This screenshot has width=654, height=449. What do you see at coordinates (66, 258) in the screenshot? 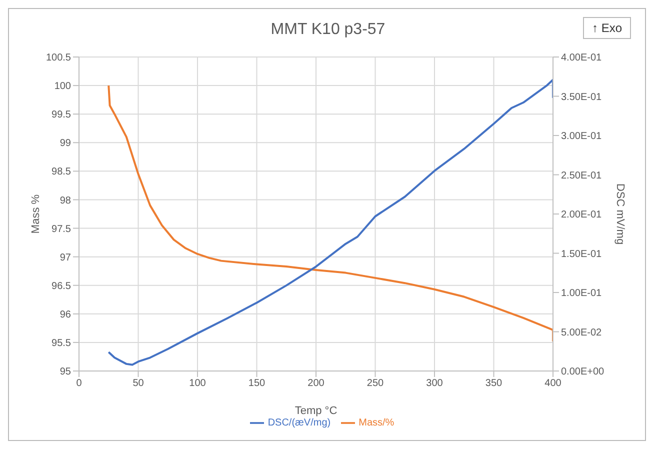
I see `y-tick-label: 97` at bounding box center [66, 258].